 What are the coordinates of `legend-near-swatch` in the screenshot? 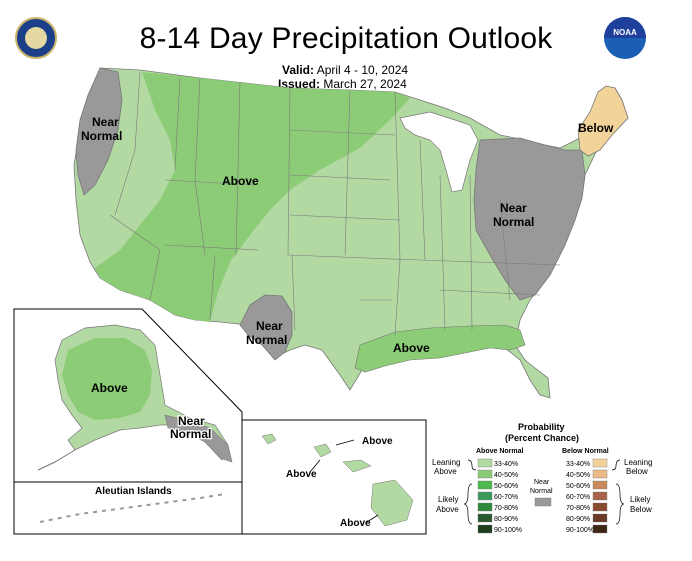 It's located at (543, 502).